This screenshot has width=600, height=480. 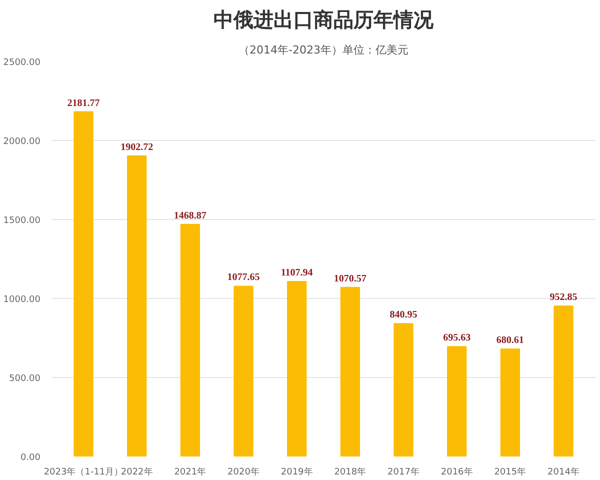 I want to click on x-tick-label: 2022年, so click(x=136, y=472).